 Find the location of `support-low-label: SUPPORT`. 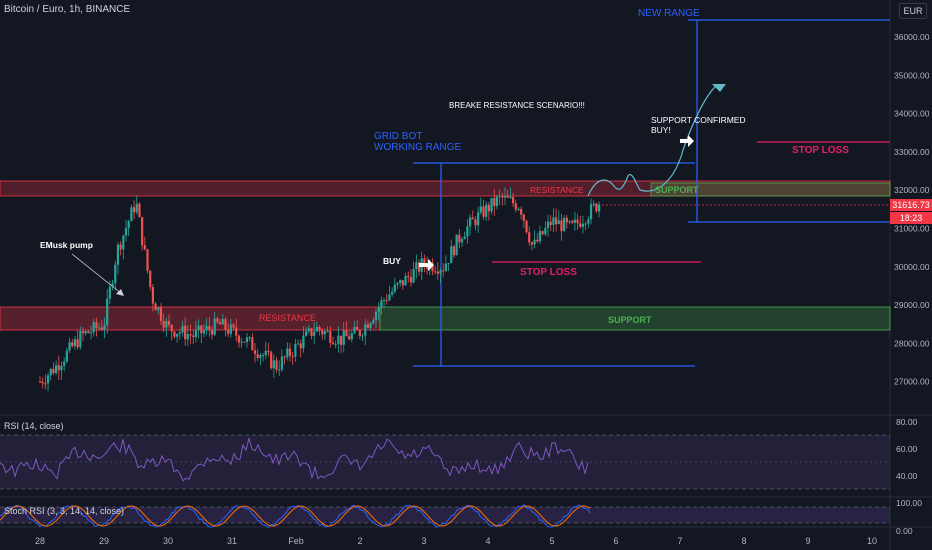

support-low-label: SUPPORT is located at coordinates (630, 320).